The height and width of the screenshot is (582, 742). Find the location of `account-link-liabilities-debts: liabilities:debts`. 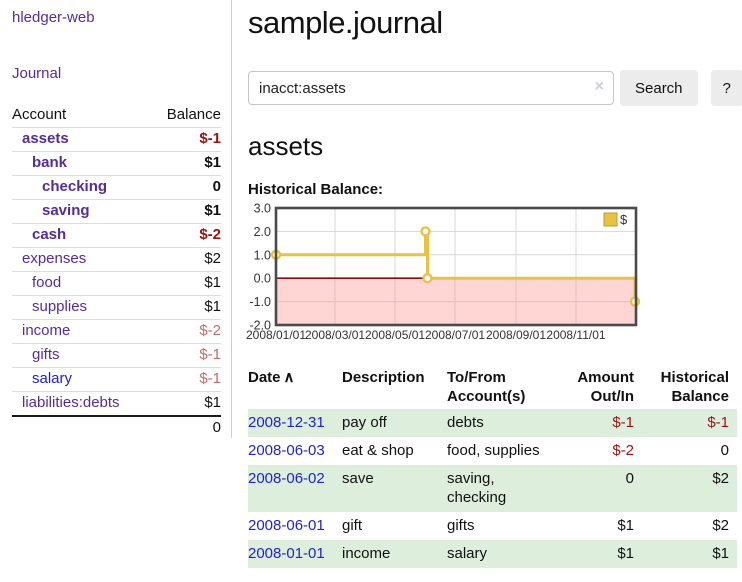

account-link-liabilities-debts: liabilities:debts is located at coordinates (71, 402).